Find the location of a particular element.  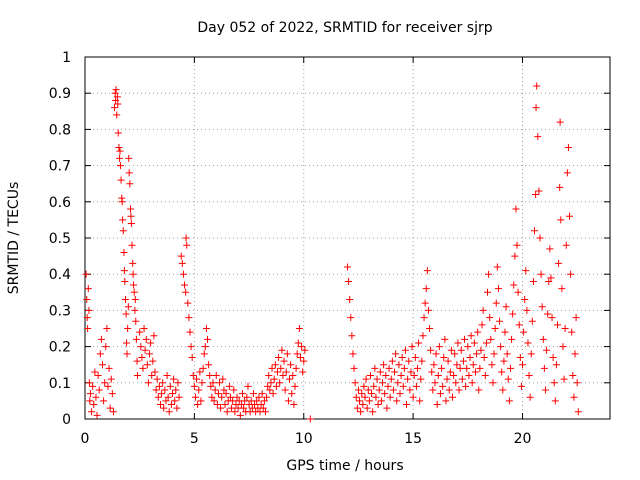

y-tick-label: 0.5 is located at coordinates (60, 239).